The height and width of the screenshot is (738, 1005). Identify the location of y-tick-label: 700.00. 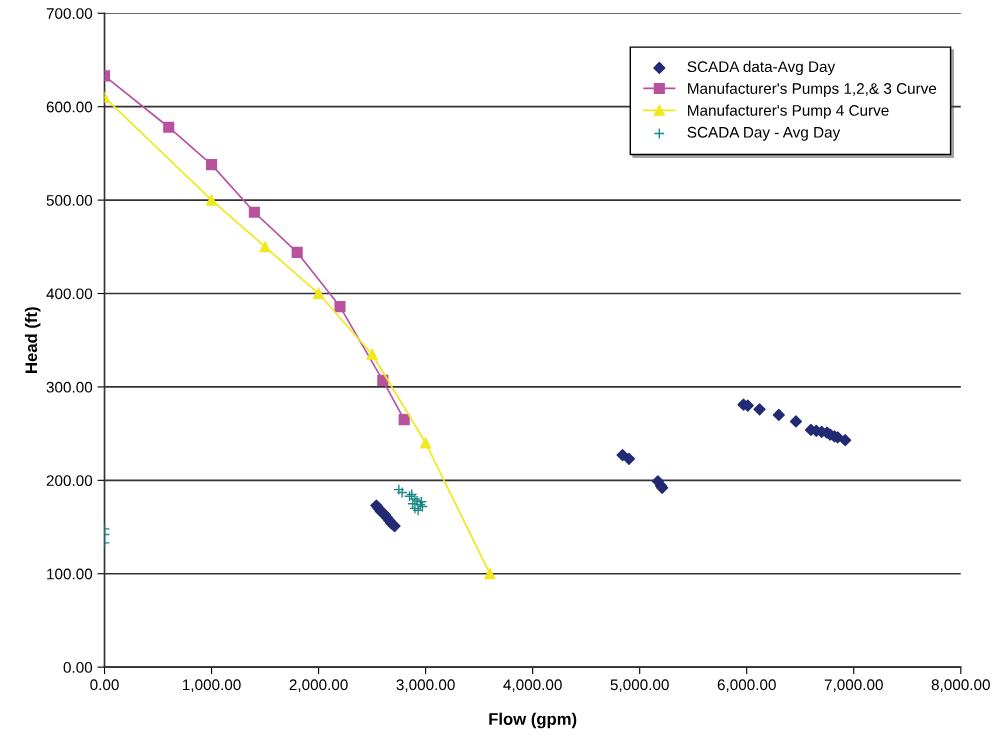
(69, 13).